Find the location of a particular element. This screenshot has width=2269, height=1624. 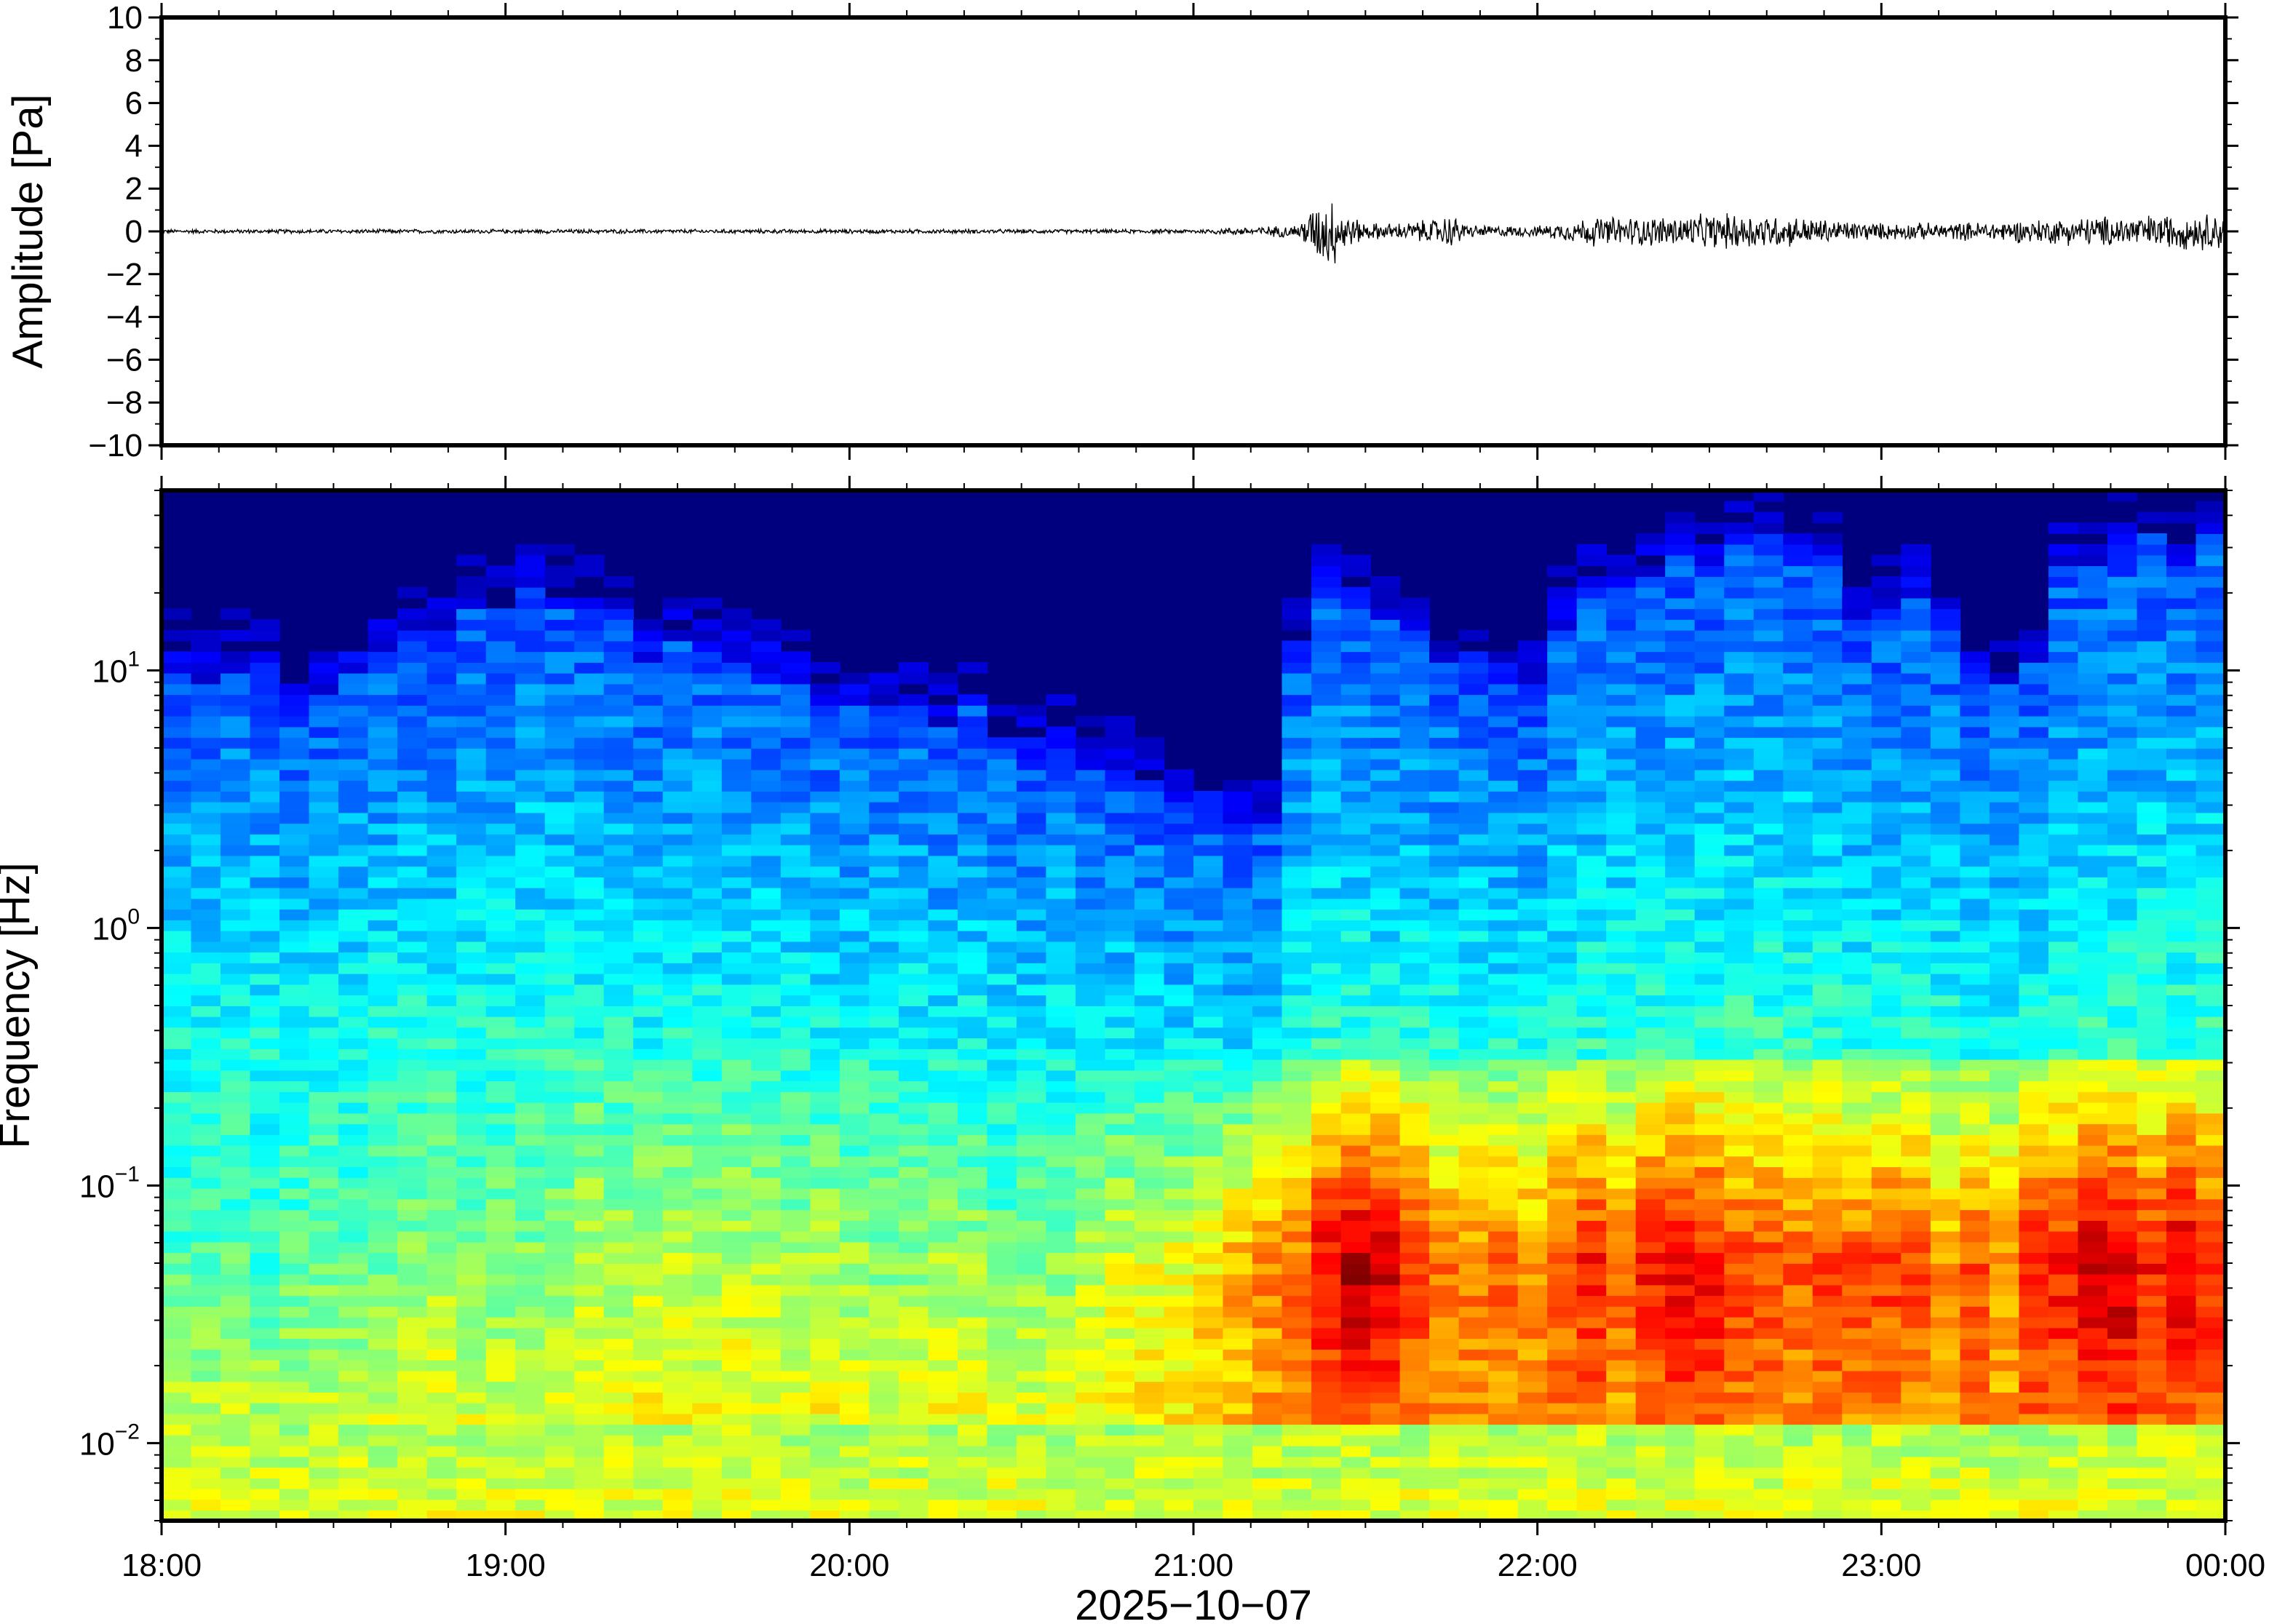

wave-ytick-label: 6 is located at coordinates (134, 104).